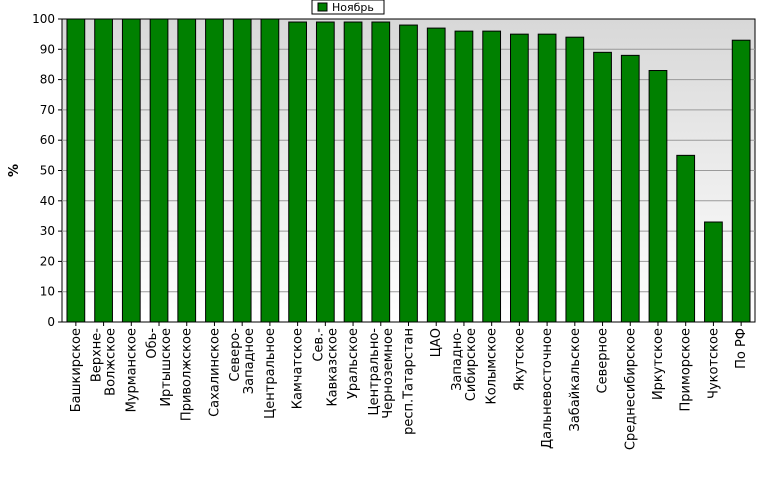  Describe the element at coordinates (713, 363) in the screenshot. I see `category-label: Чукотское` at that location.